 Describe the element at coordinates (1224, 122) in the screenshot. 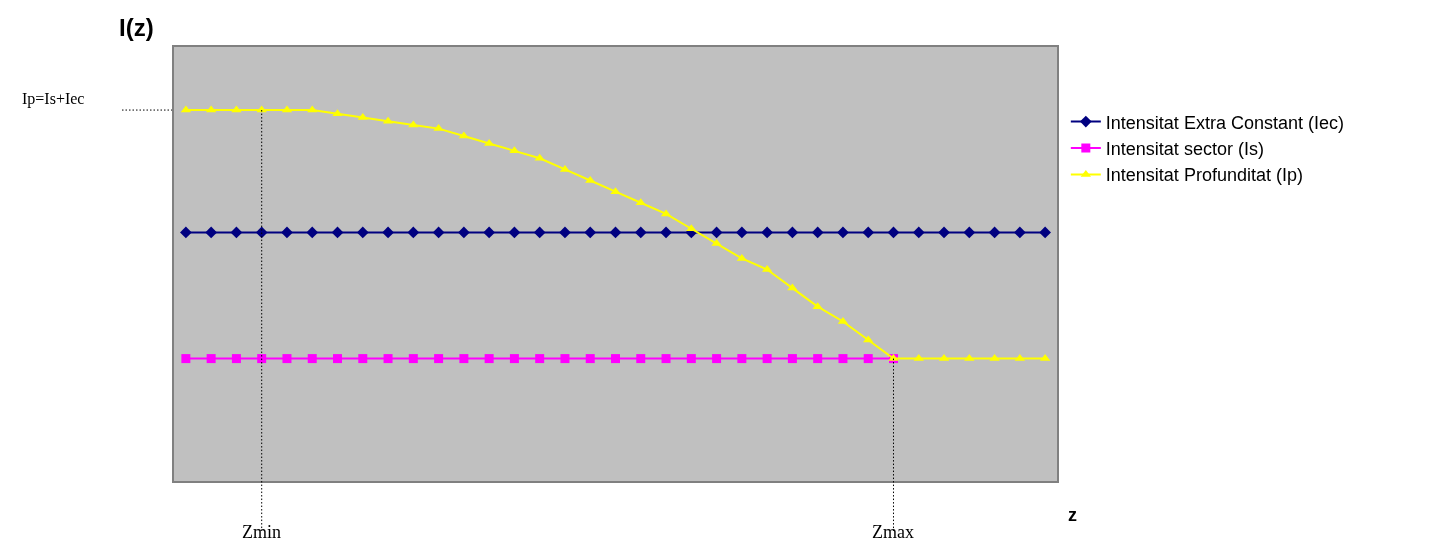

I see `legend-label: Intensitat Extra Constant (Iec)` at that location.